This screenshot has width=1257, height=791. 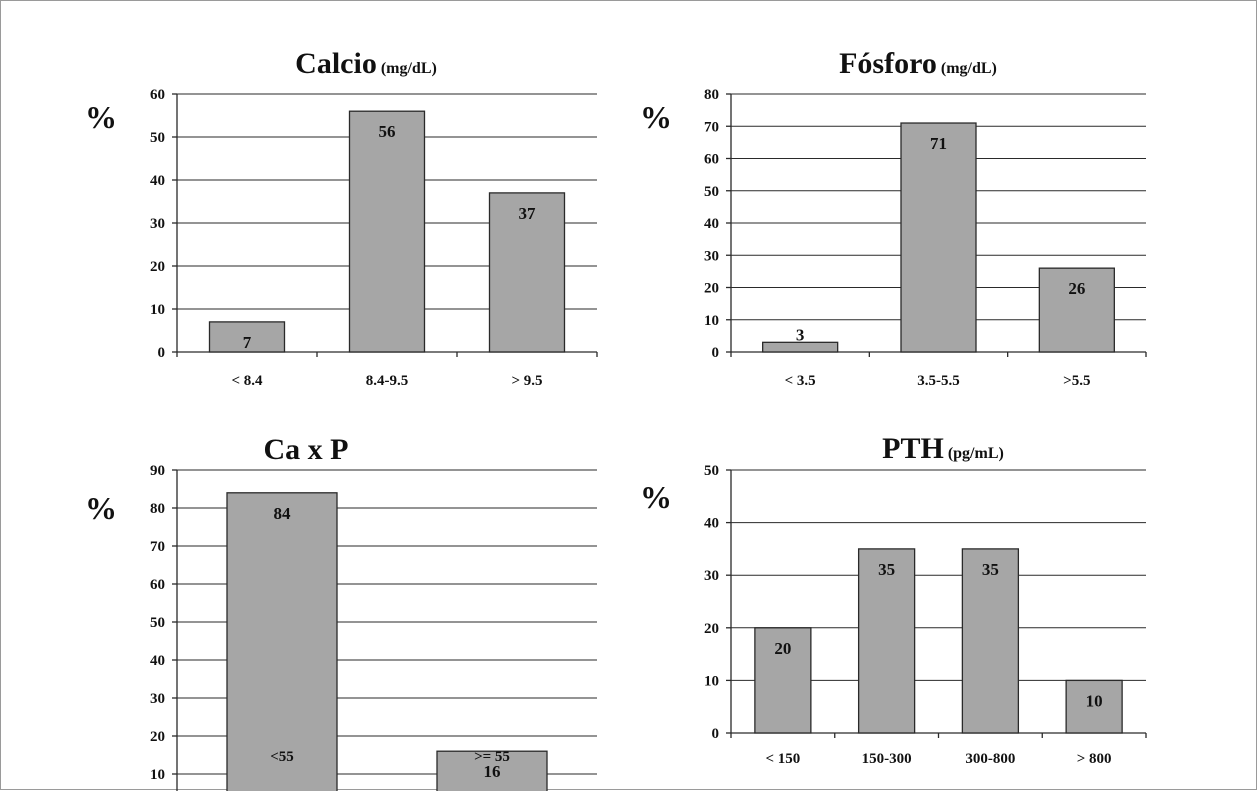 I want to click on chart-4-category-label: 150-300, so click(x=887, y=759).